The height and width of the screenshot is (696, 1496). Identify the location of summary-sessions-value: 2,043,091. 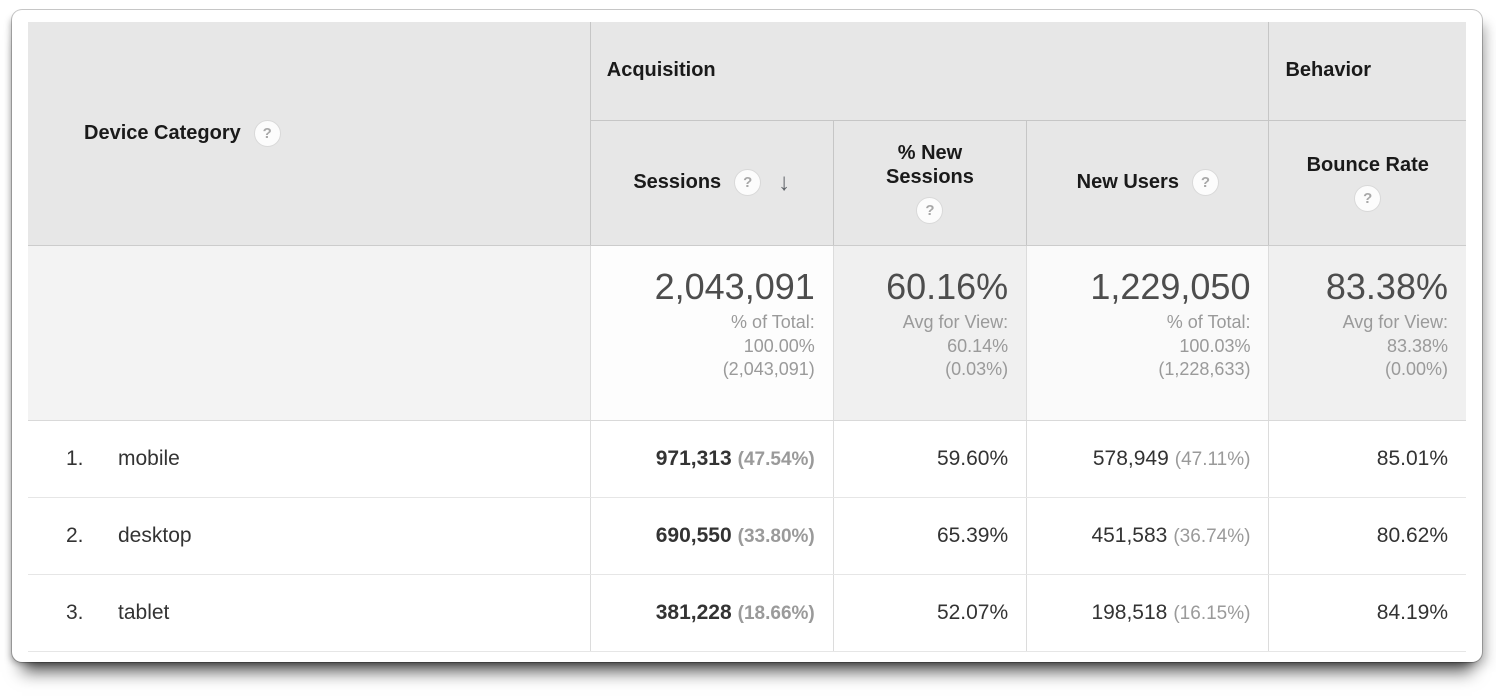
(734, 286).